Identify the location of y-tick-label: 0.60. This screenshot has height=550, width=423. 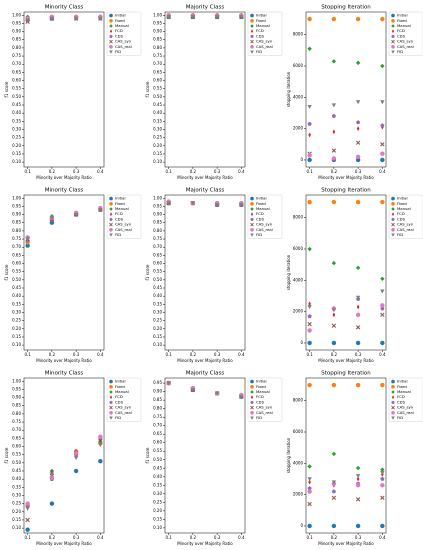
(16, 446).